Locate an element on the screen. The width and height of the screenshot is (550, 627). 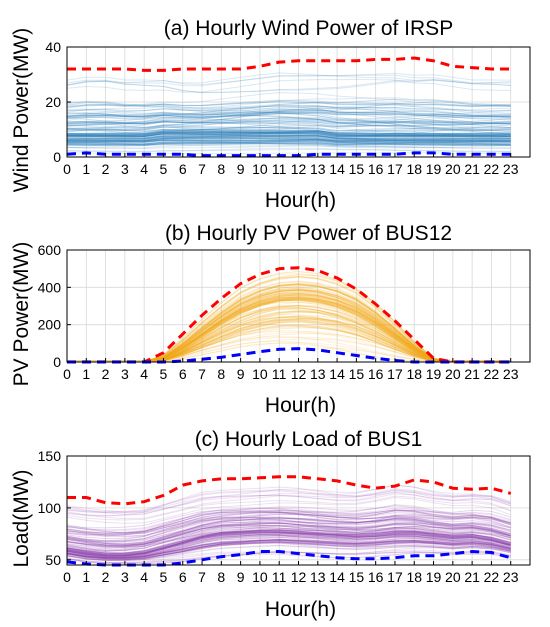
chart-title: (c) Hourly Load of BUS1 is located at coordinates (309, 439).